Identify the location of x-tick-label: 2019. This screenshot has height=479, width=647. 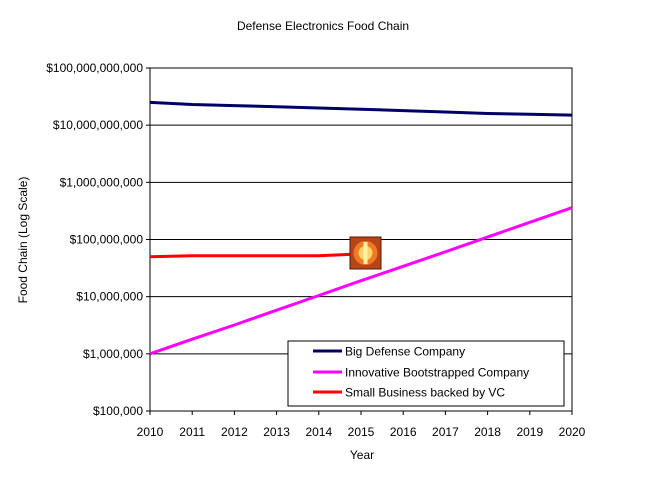
(529, 432).